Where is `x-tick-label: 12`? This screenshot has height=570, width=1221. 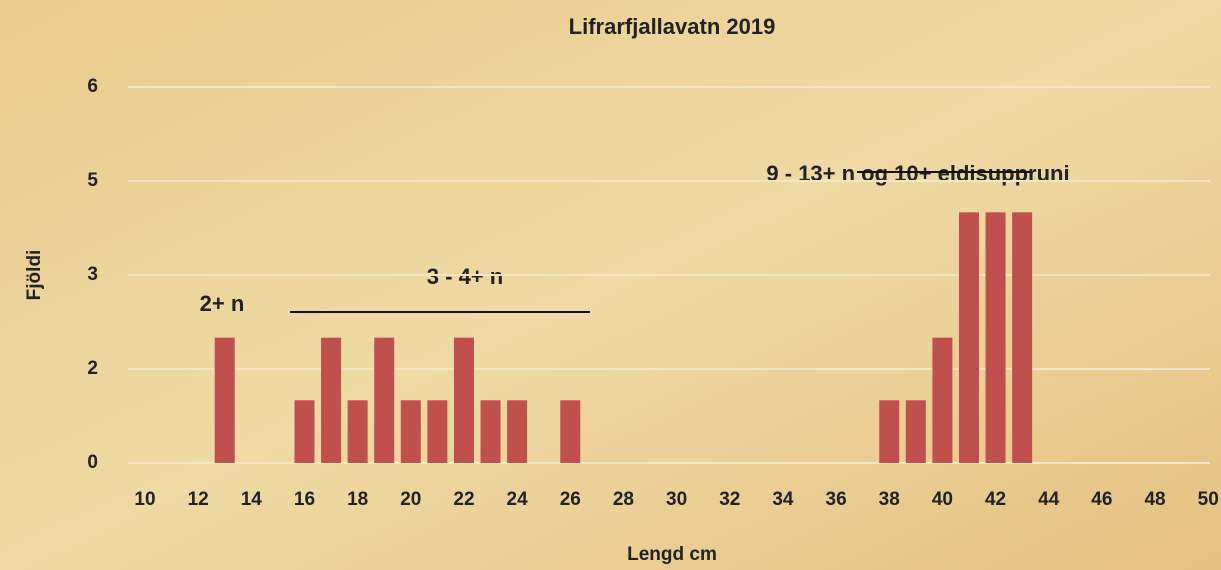 x-tick-label: 12 is located at coordinates (198, 499).